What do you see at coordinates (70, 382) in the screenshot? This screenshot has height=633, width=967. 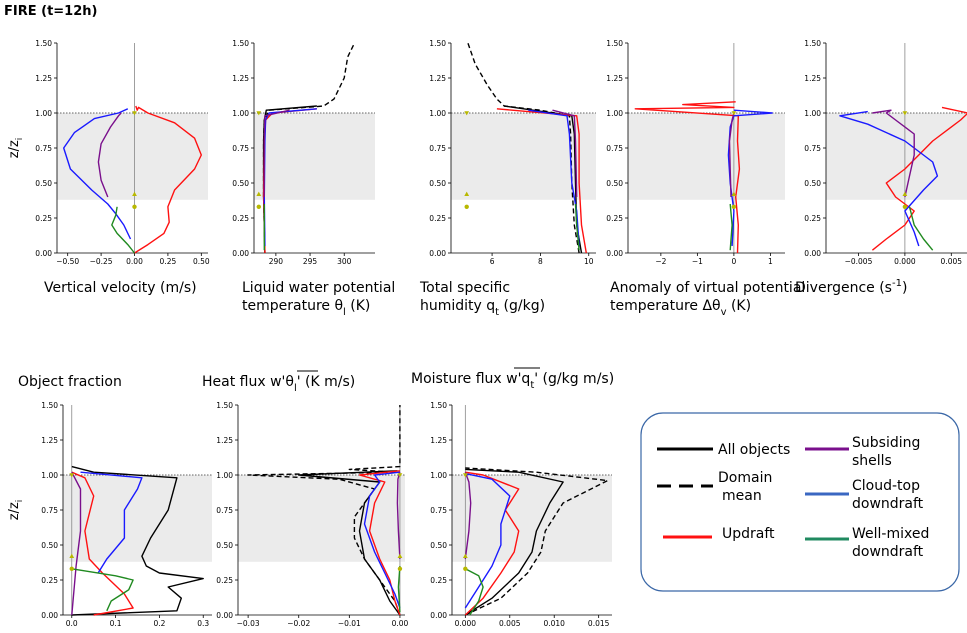 I see `title-object-fraction: Object fraction` at bounding box center [70, 382].